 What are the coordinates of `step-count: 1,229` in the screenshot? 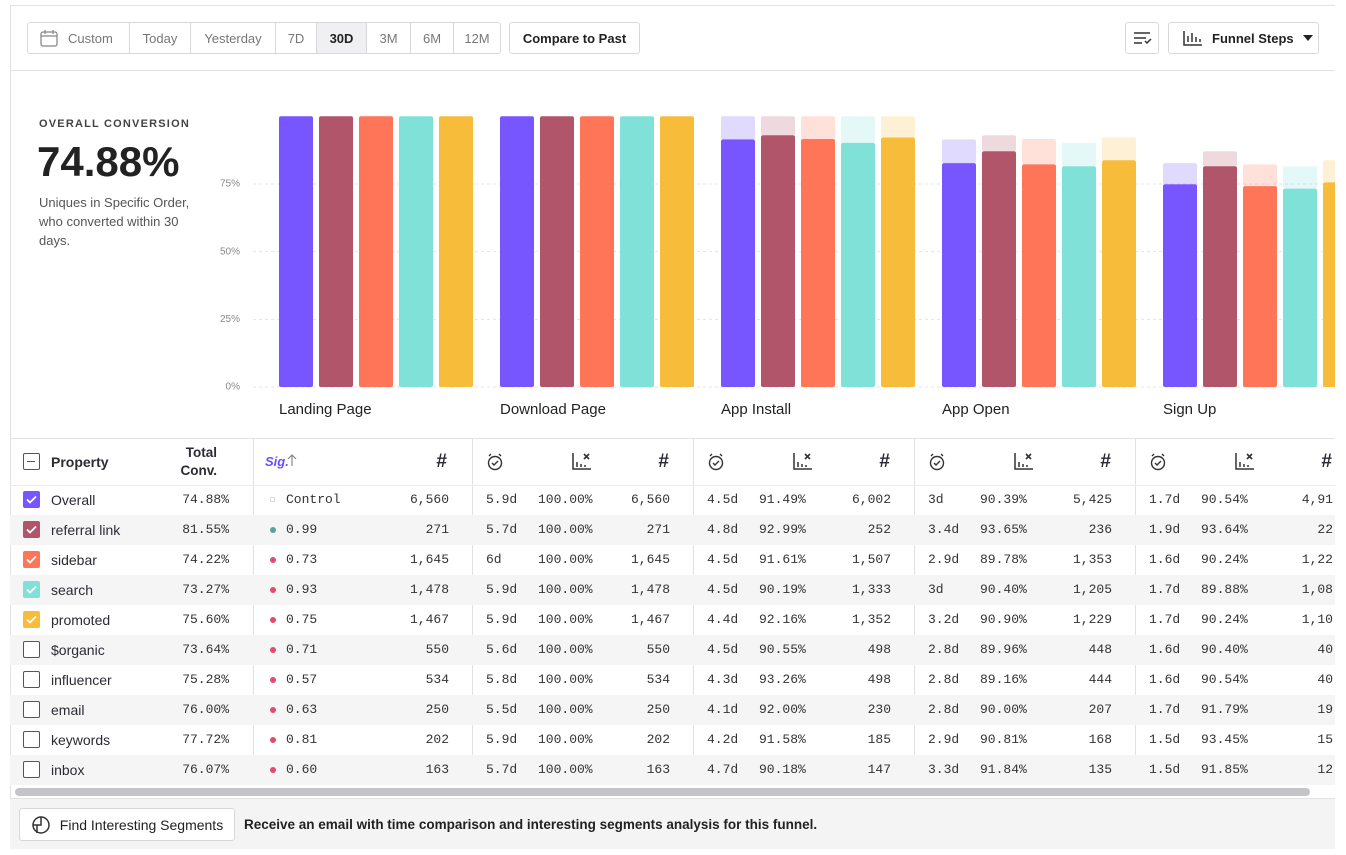 It's located at (1092, 619).